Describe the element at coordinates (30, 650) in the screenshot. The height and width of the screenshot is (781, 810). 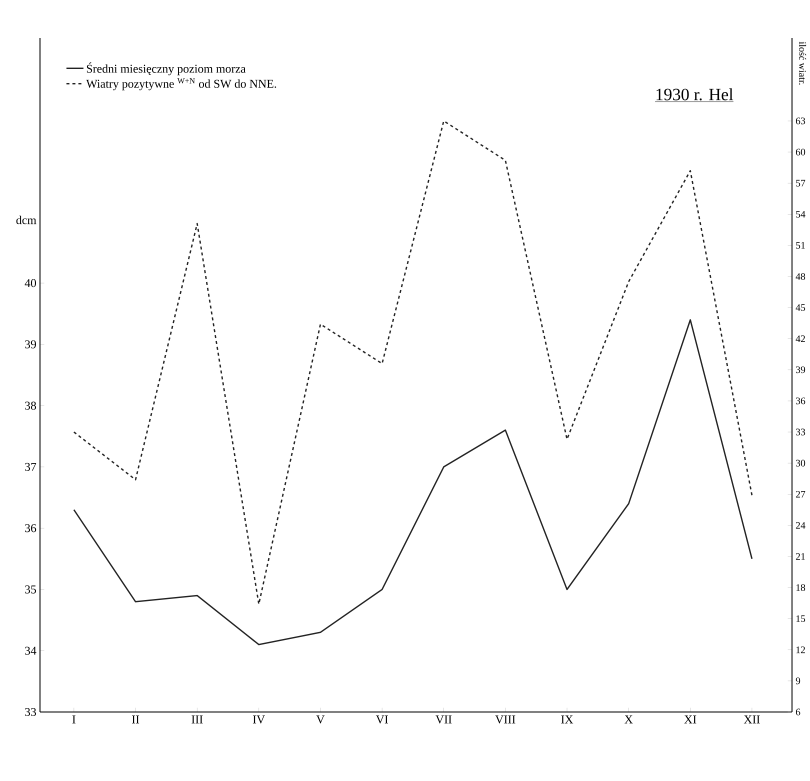
I see `y-tick-label: 34` at that location.